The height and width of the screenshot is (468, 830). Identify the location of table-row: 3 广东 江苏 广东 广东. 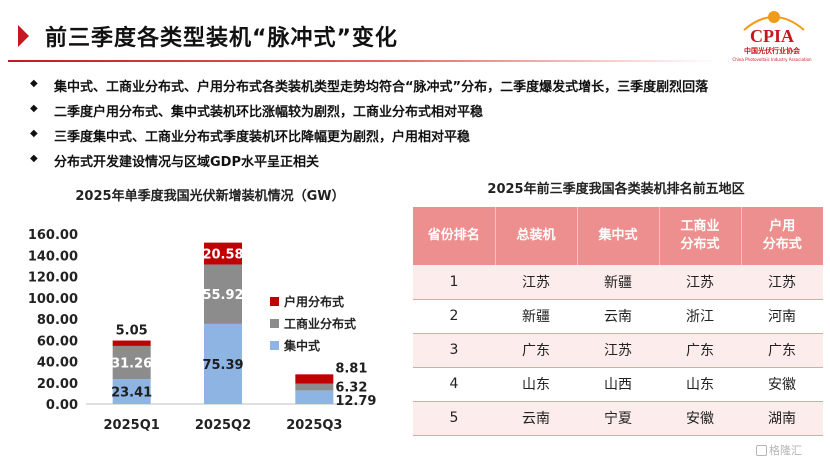
(618, 350).